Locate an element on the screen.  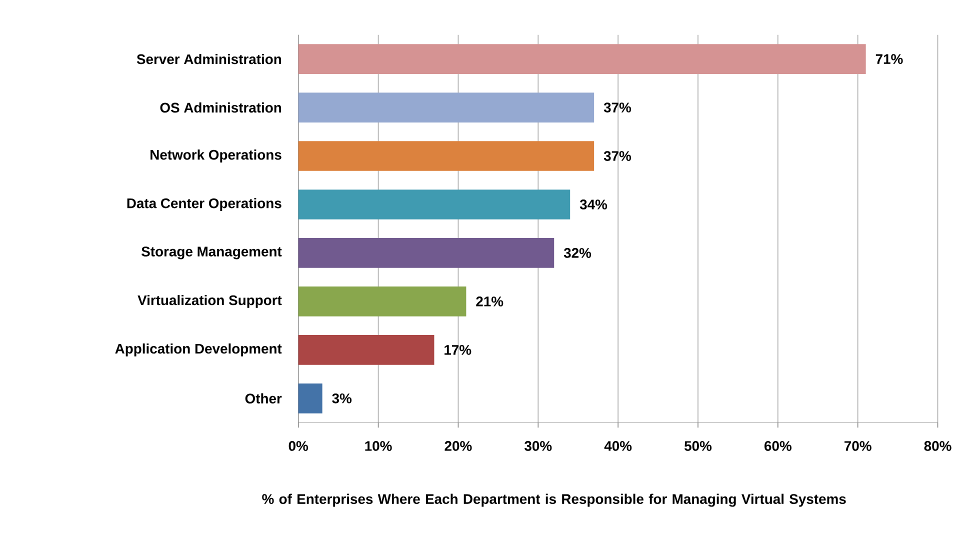
x-tick-label: 60% is located at coordinates (778, 446).